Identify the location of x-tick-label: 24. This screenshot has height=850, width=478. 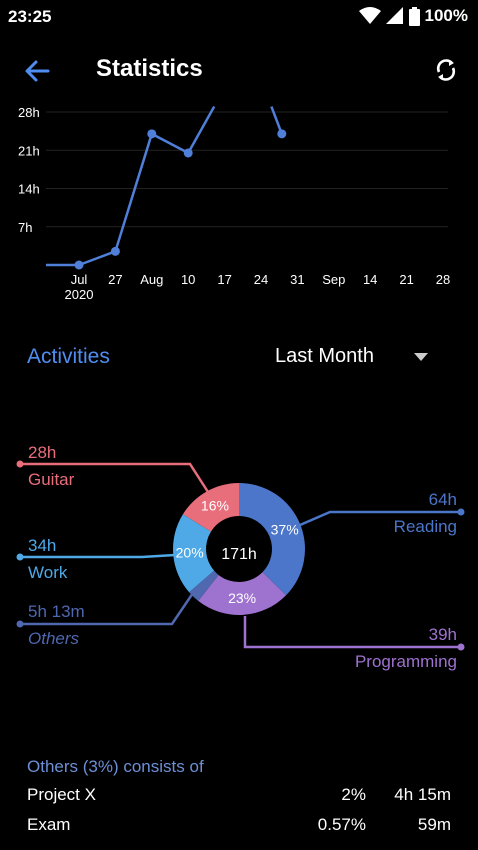
(261, 279).